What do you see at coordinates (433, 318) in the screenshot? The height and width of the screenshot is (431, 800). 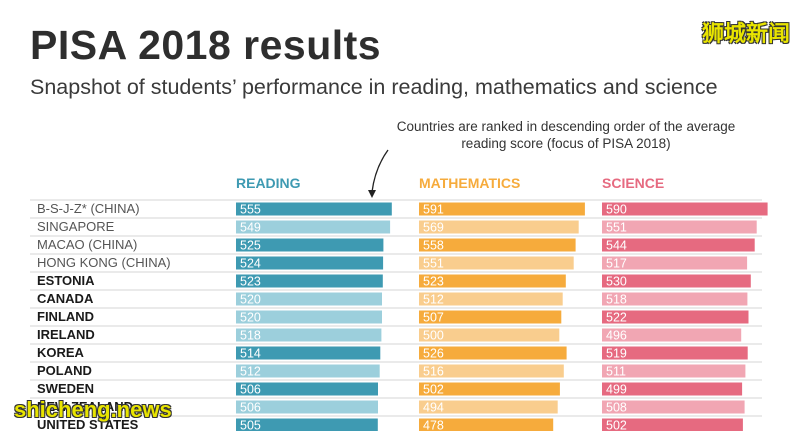 I see `bar-value-label: 507` at bounding box center [433, 318].